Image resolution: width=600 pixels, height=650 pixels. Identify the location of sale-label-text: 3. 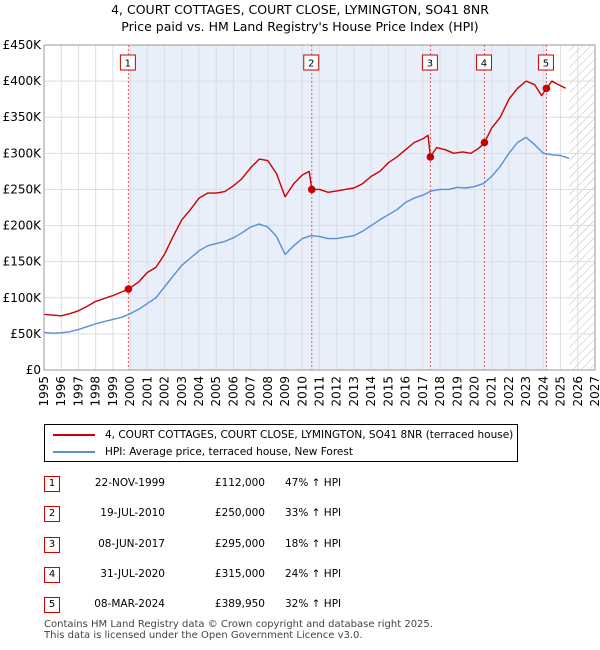
(430, 64).